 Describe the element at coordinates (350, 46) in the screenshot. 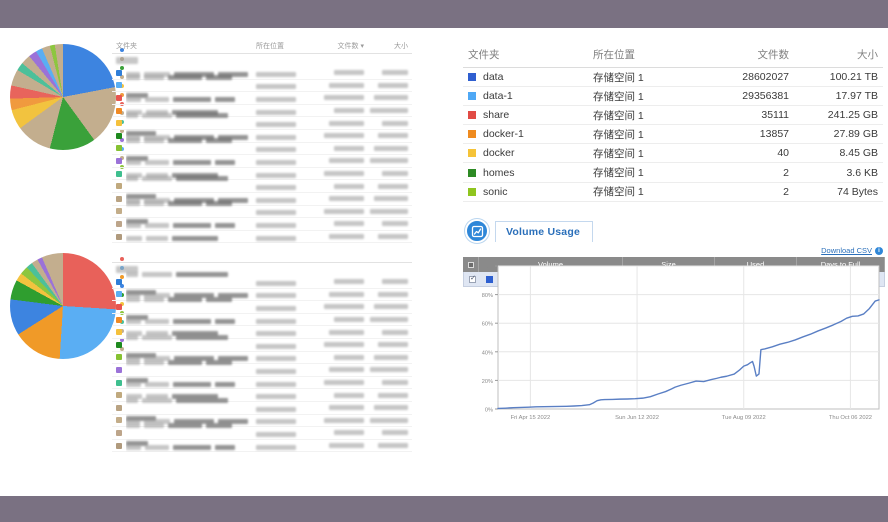

I see `column-header-file-count: 文件数 ▾` at that location.